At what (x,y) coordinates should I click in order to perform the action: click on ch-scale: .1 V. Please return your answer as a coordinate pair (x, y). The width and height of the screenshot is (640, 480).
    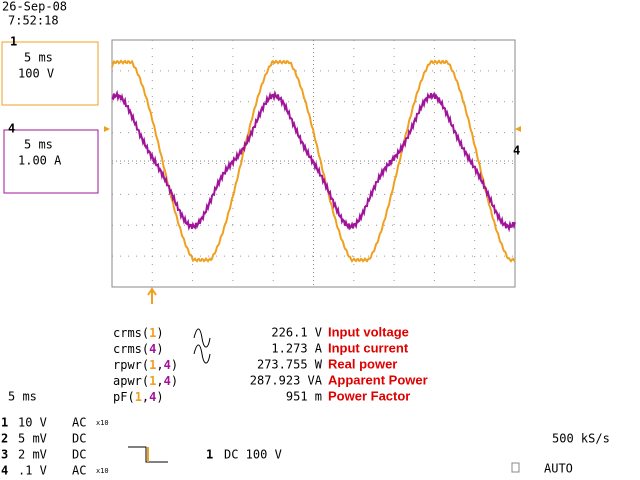
    Looking at the image, I should click on (32, 471).